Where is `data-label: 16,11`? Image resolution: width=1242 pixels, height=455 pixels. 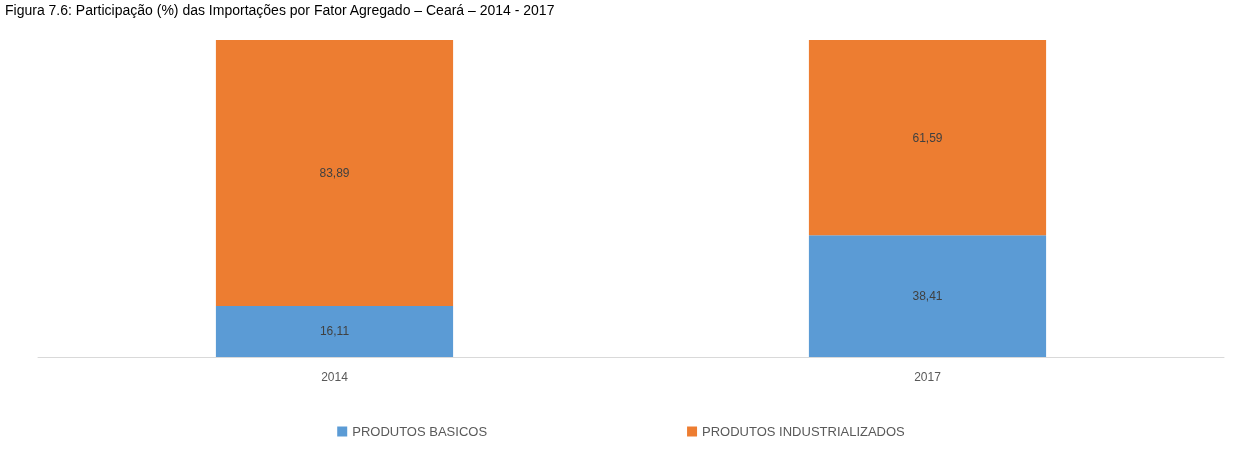
data-label: 16,11 is located at coordinates (334, 331).